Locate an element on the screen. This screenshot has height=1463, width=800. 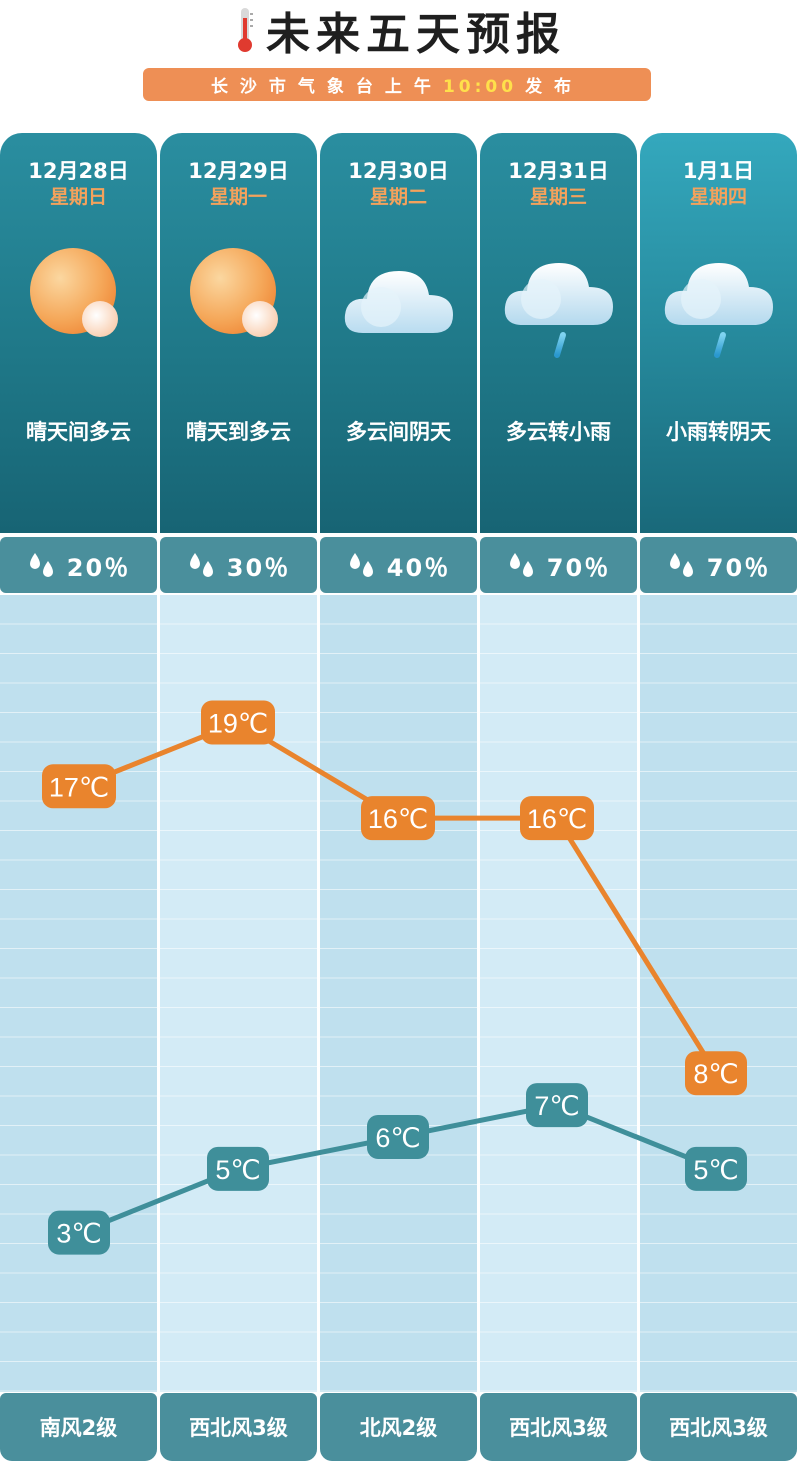
temperature-point: 19℃ is located at coordinates (238, 722).